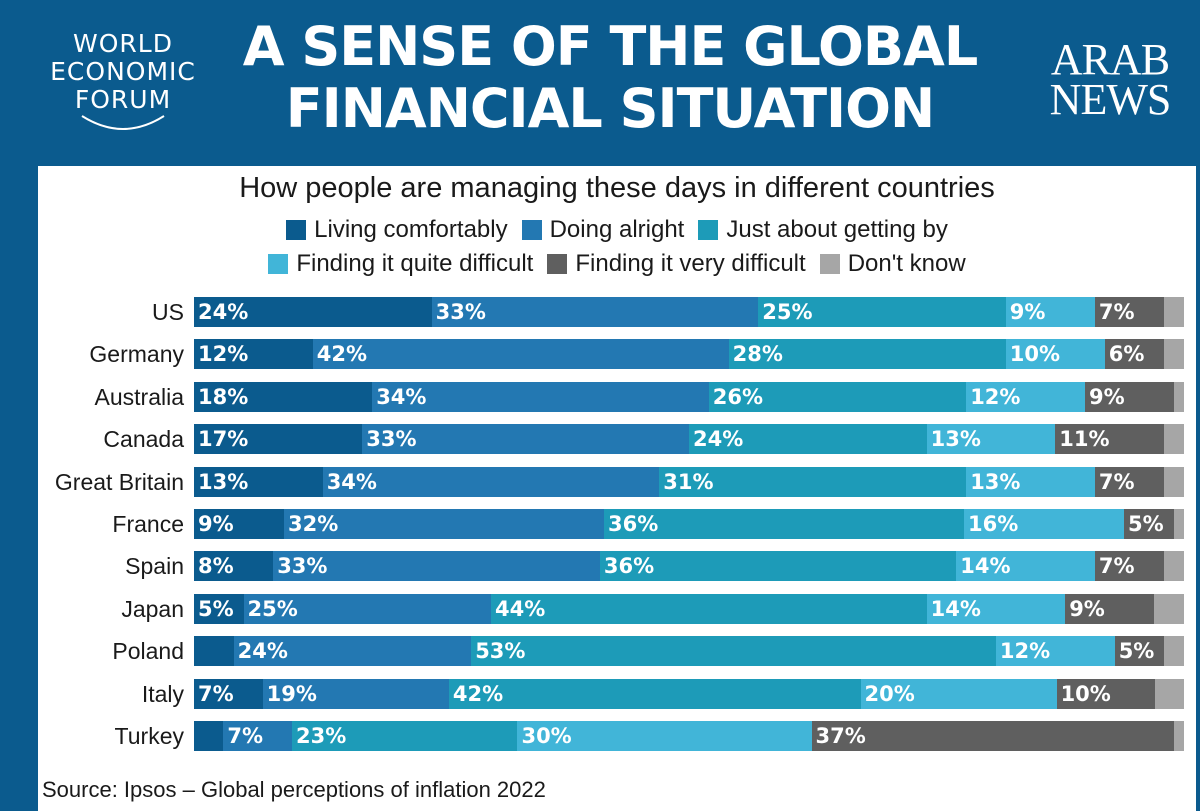  Describe the element at coordinates (119, 481) in the screenshot. I see `category-label: Great Britain` at that location.